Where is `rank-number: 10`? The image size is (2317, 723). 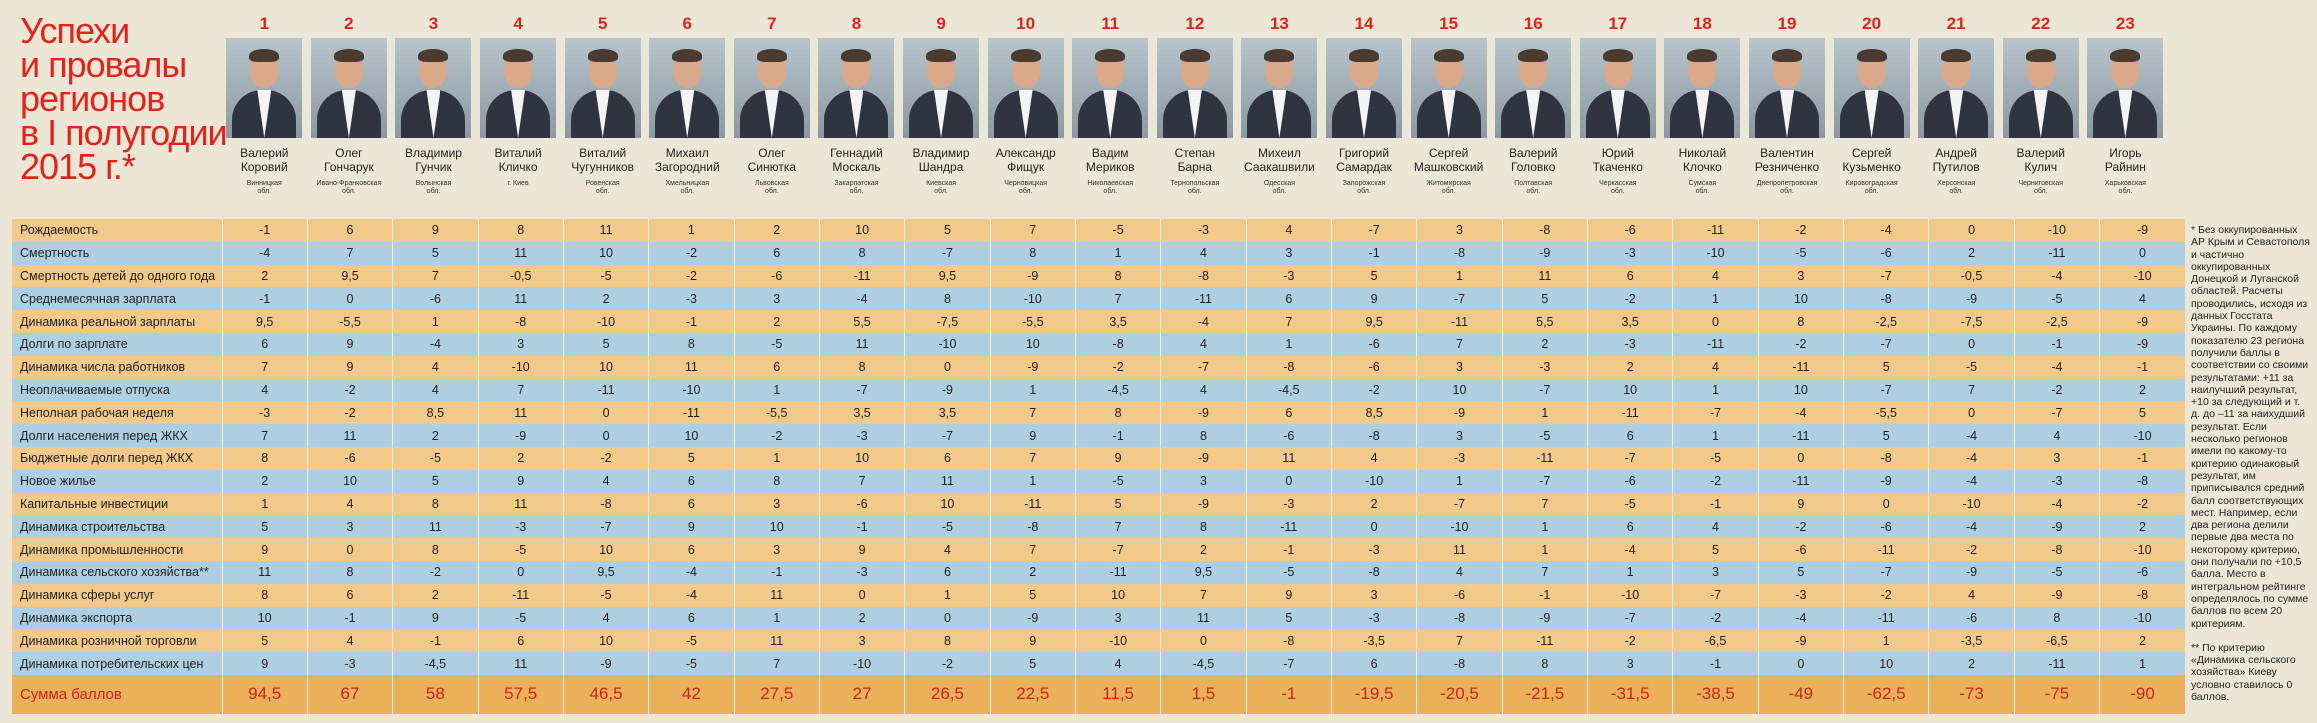
rank-number: 10 is located at coordinates (1026, 23).